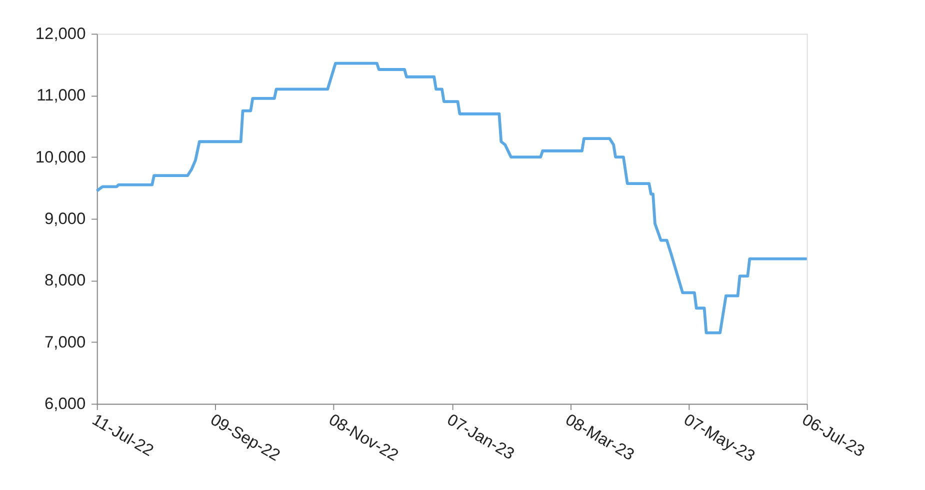 The image size is (925, 490). What do you see at coordinates (60, 157) in the screenshot?
I see `y-tick-label: 10,000` at bounding box center [60, 157].